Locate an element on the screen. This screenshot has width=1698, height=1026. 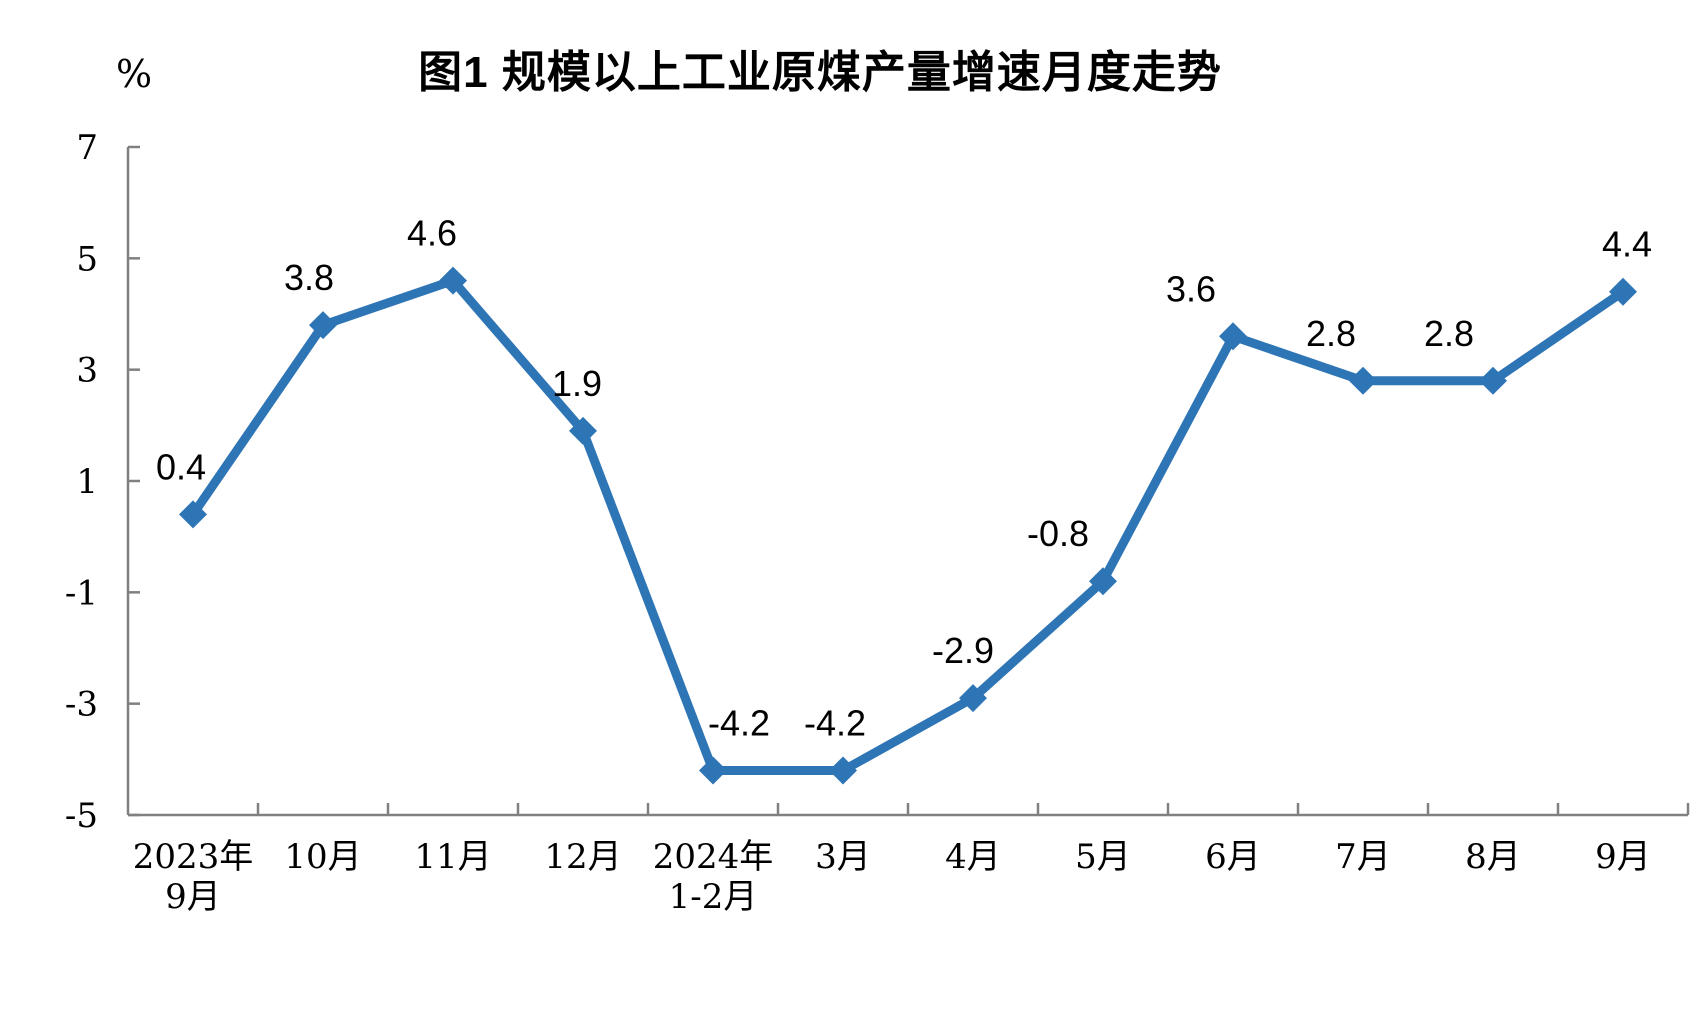
x-tick-label: 1-2月 is located at coordinates (713, 897).